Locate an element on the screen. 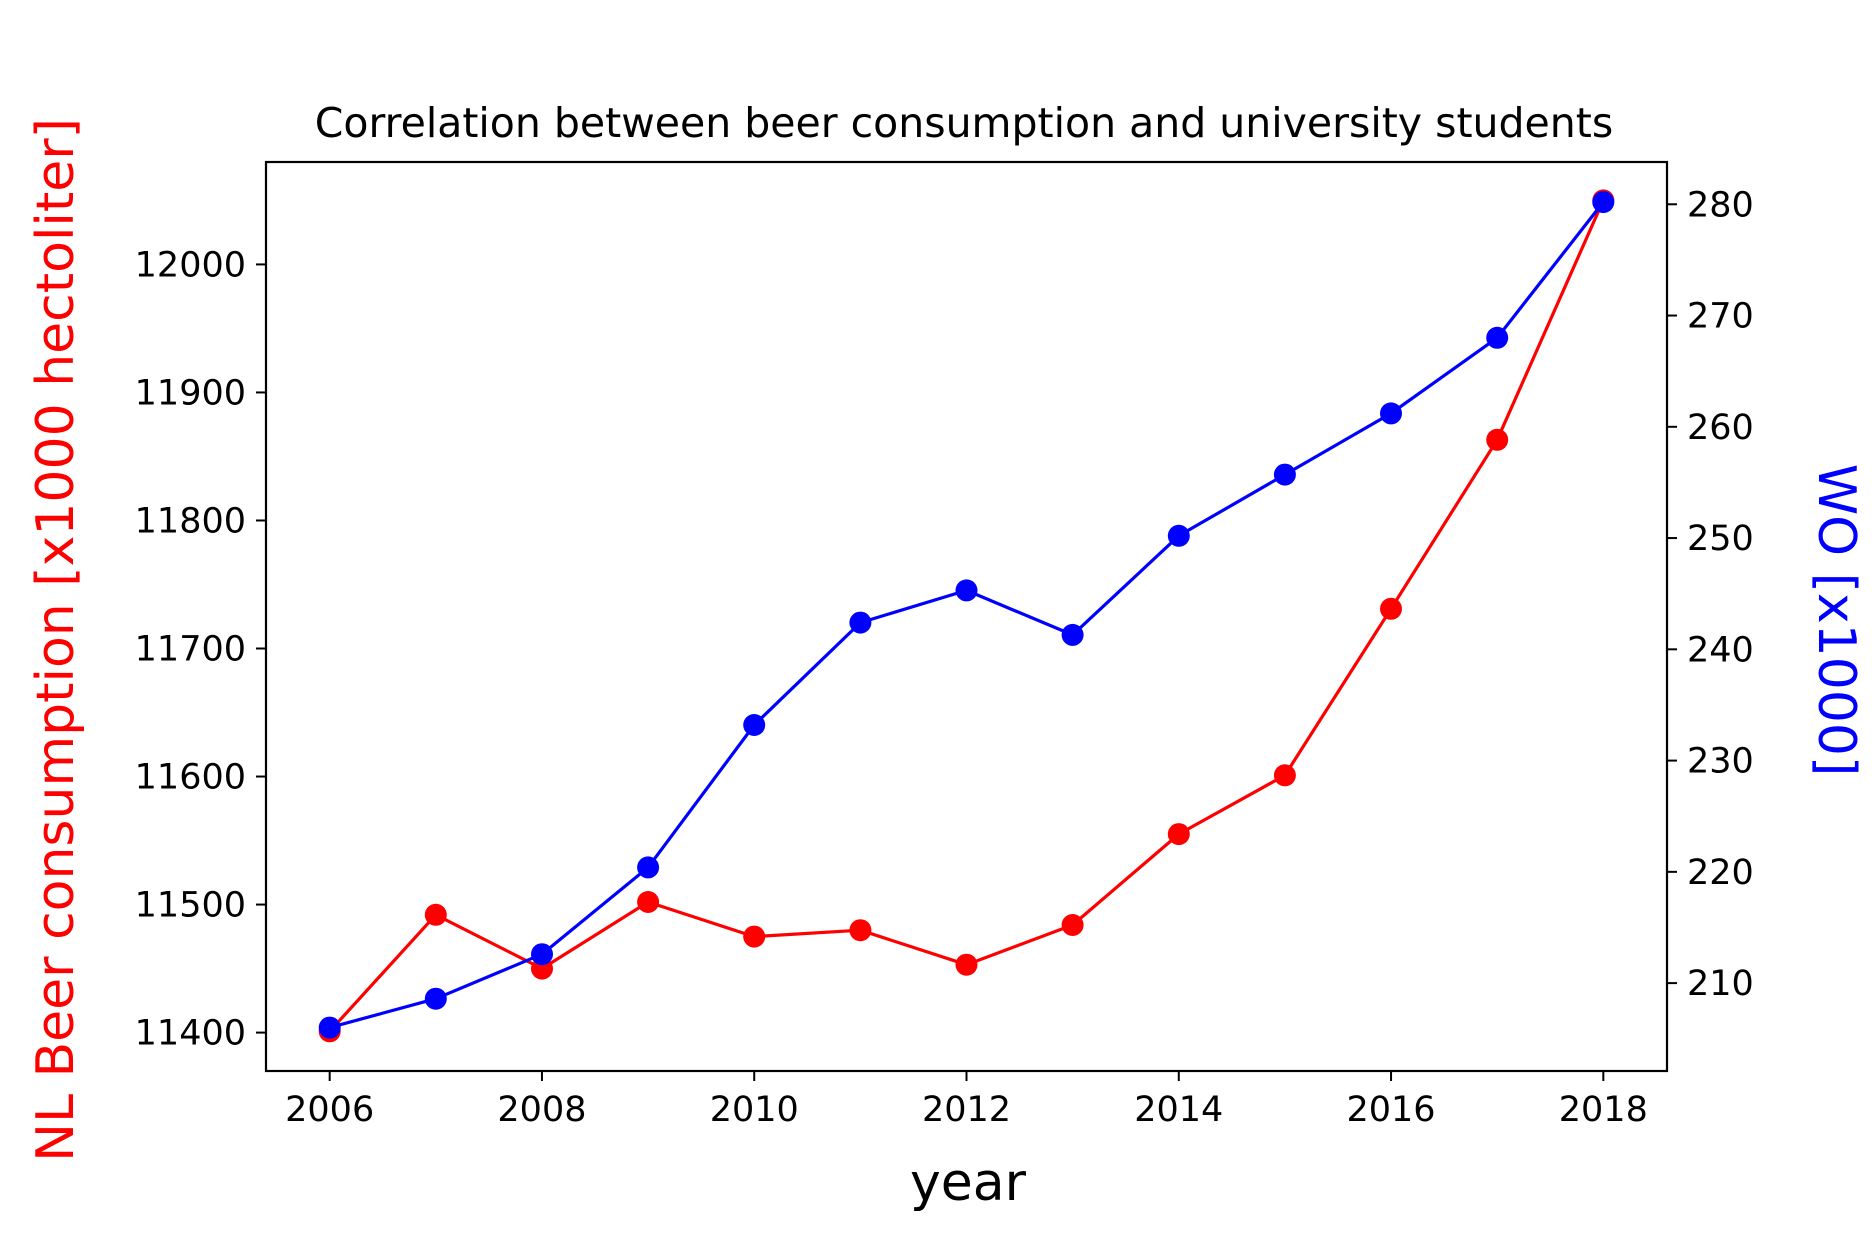  x-tick-label: 2016 is located at coordinates (1391, 1110).